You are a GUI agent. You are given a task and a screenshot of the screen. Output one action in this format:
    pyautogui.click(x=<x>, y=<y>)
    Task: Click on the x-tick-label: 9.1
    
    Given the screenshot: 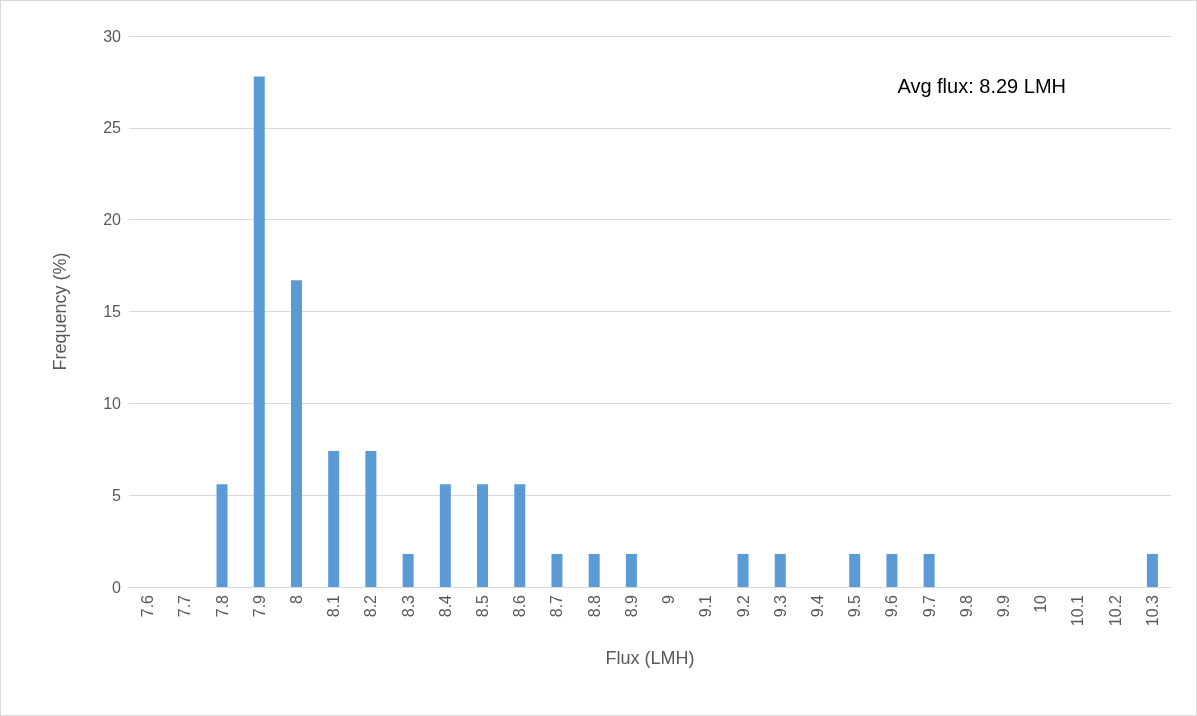 What is the action you would take?
    pyautogui.click(x=706, y=606)
    